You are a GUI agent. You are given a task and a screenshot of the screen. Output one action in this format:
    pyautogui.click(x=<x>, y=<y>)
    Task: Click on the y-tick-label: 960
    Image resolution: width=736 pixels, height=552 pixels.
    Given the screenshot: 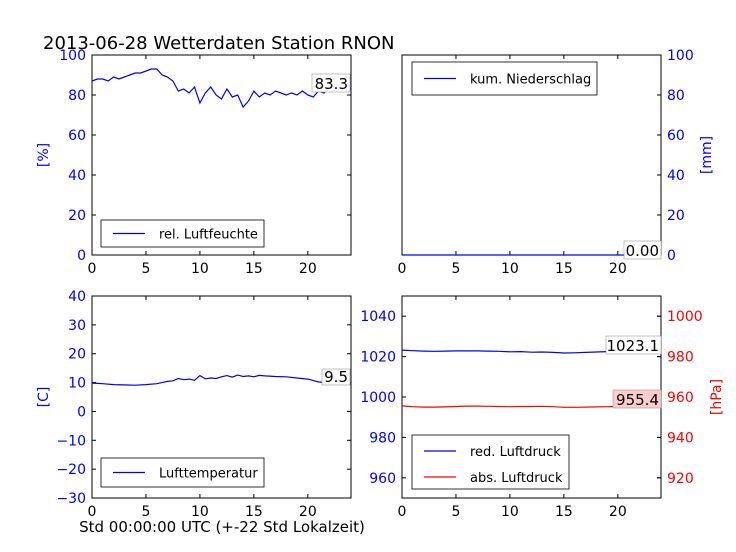 What is the action you would take?
    pyautogui.click(x=382, y=479)
    